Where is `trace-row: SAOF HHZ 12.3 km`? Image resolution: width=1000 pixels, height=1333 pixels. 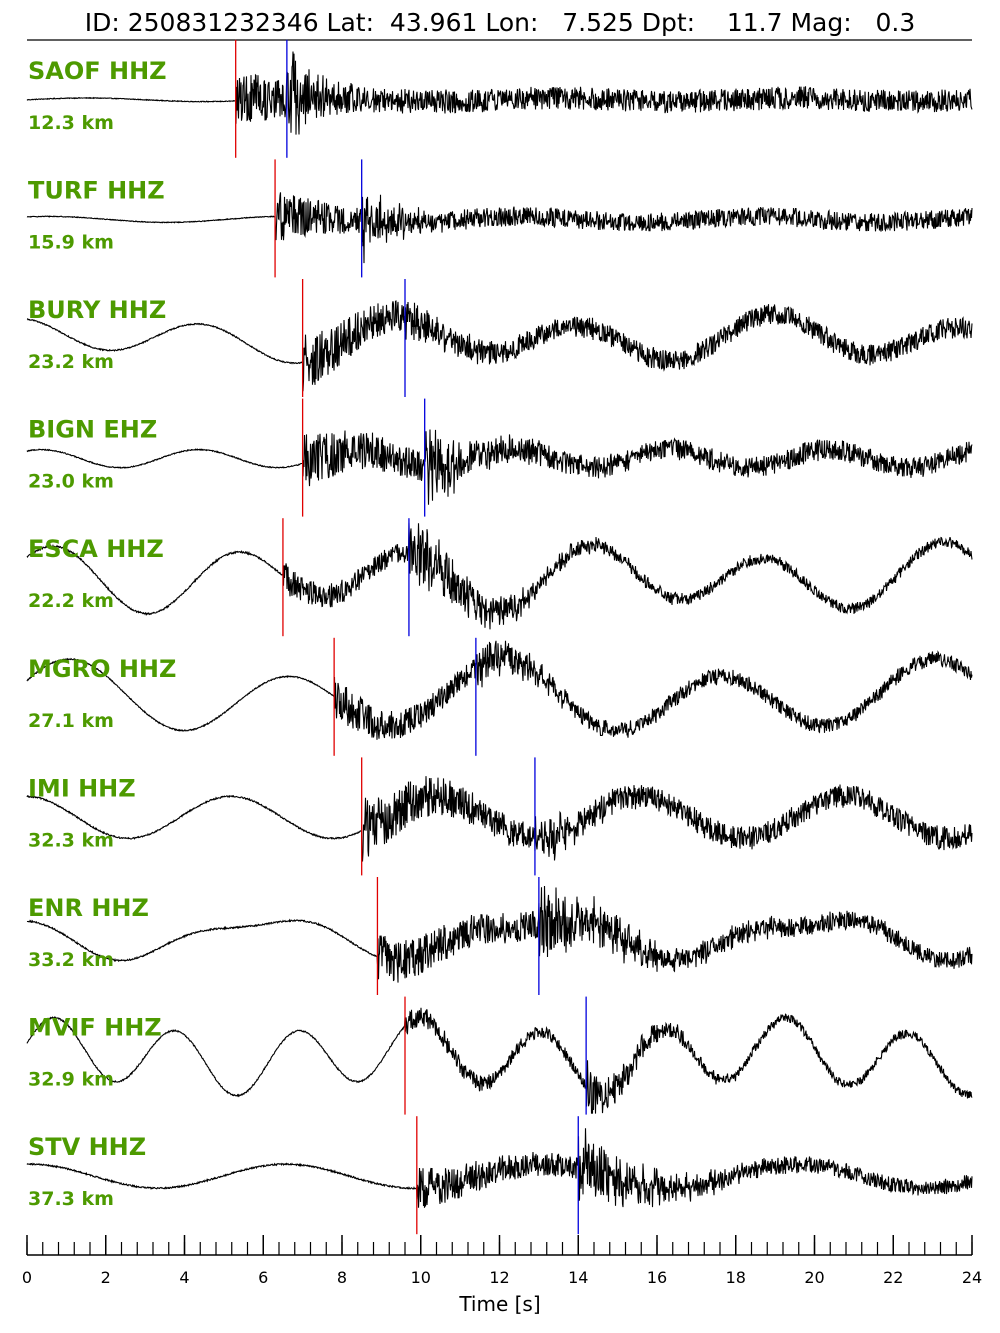
trace-row: SAOF HHZ 12.3 km is located at coordinates (499, 98).